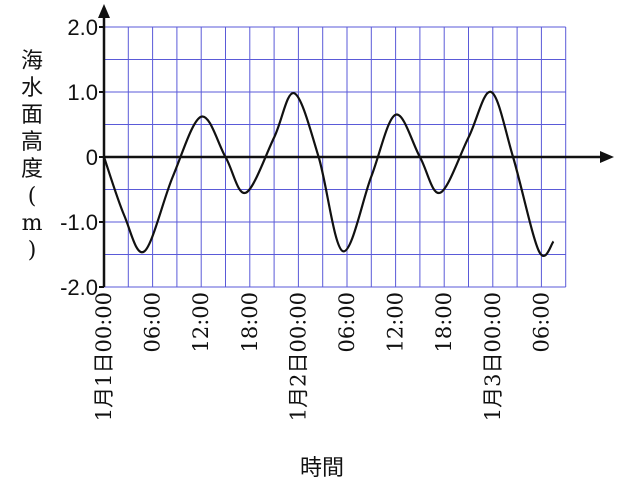  I want to click on x-axis-arrow, so click(607, 157).